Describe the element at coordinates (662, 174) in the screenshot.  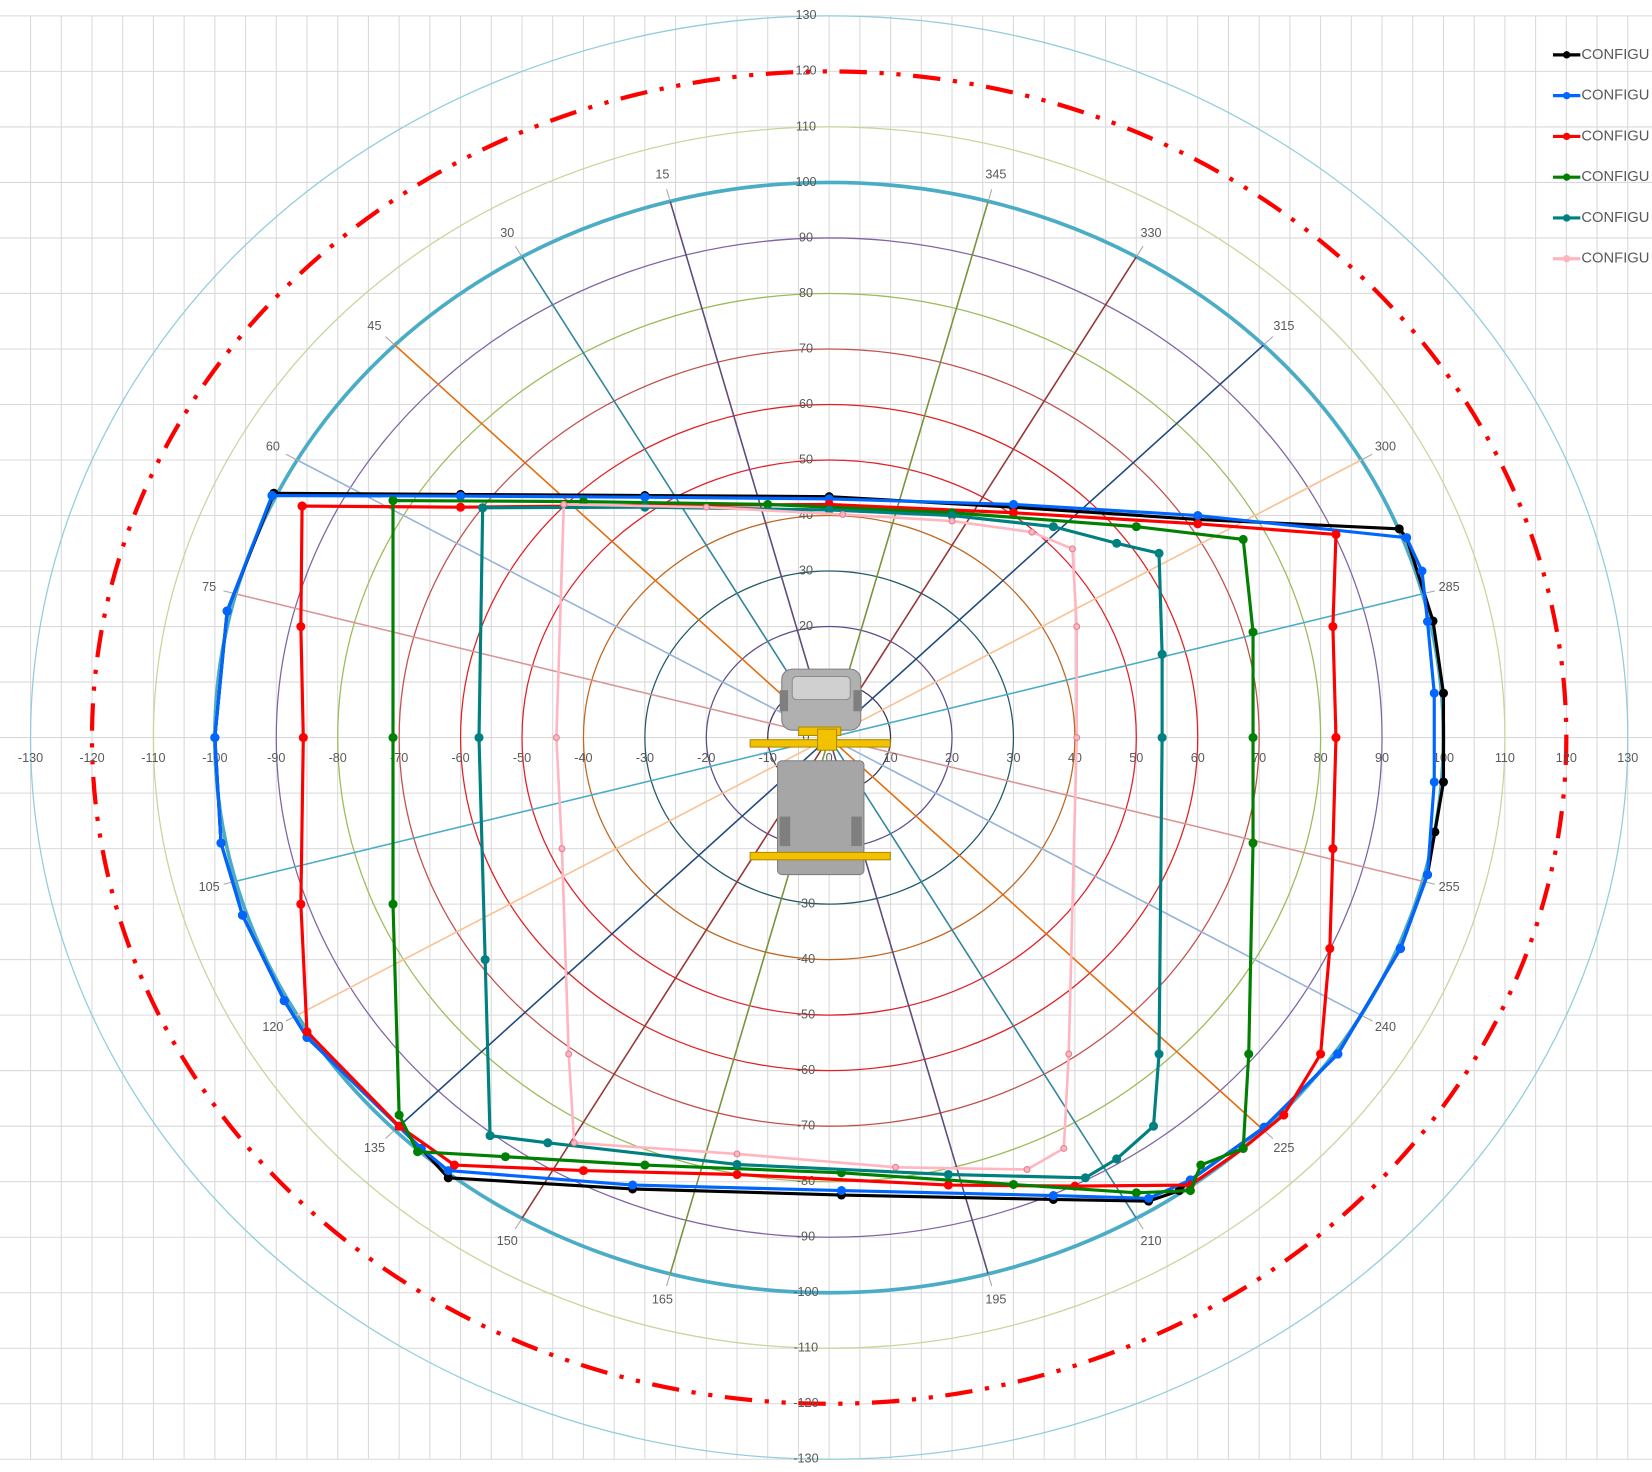
I see `spoke-label: 15` at that location.